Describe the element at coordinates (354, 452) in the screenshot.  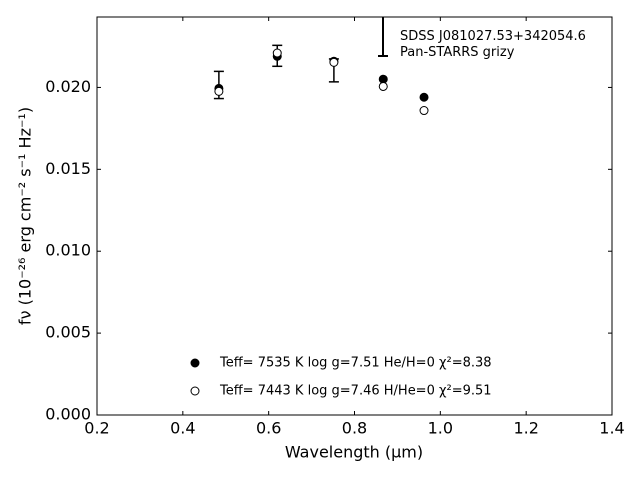
I see `x-axis-label: Wavelength (μm)` at that location.